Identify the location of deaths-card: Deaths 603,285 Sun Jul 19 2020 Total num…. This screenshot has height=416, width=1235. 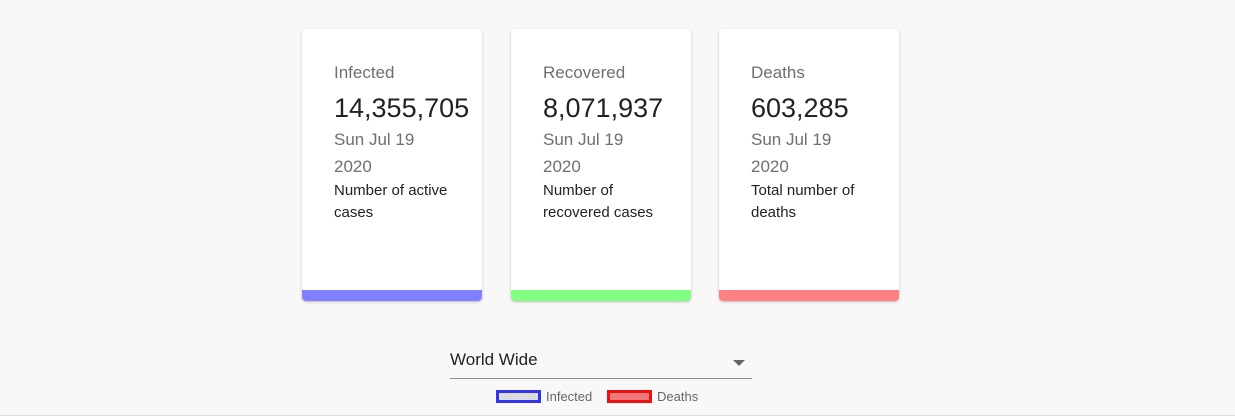
(809, 165).